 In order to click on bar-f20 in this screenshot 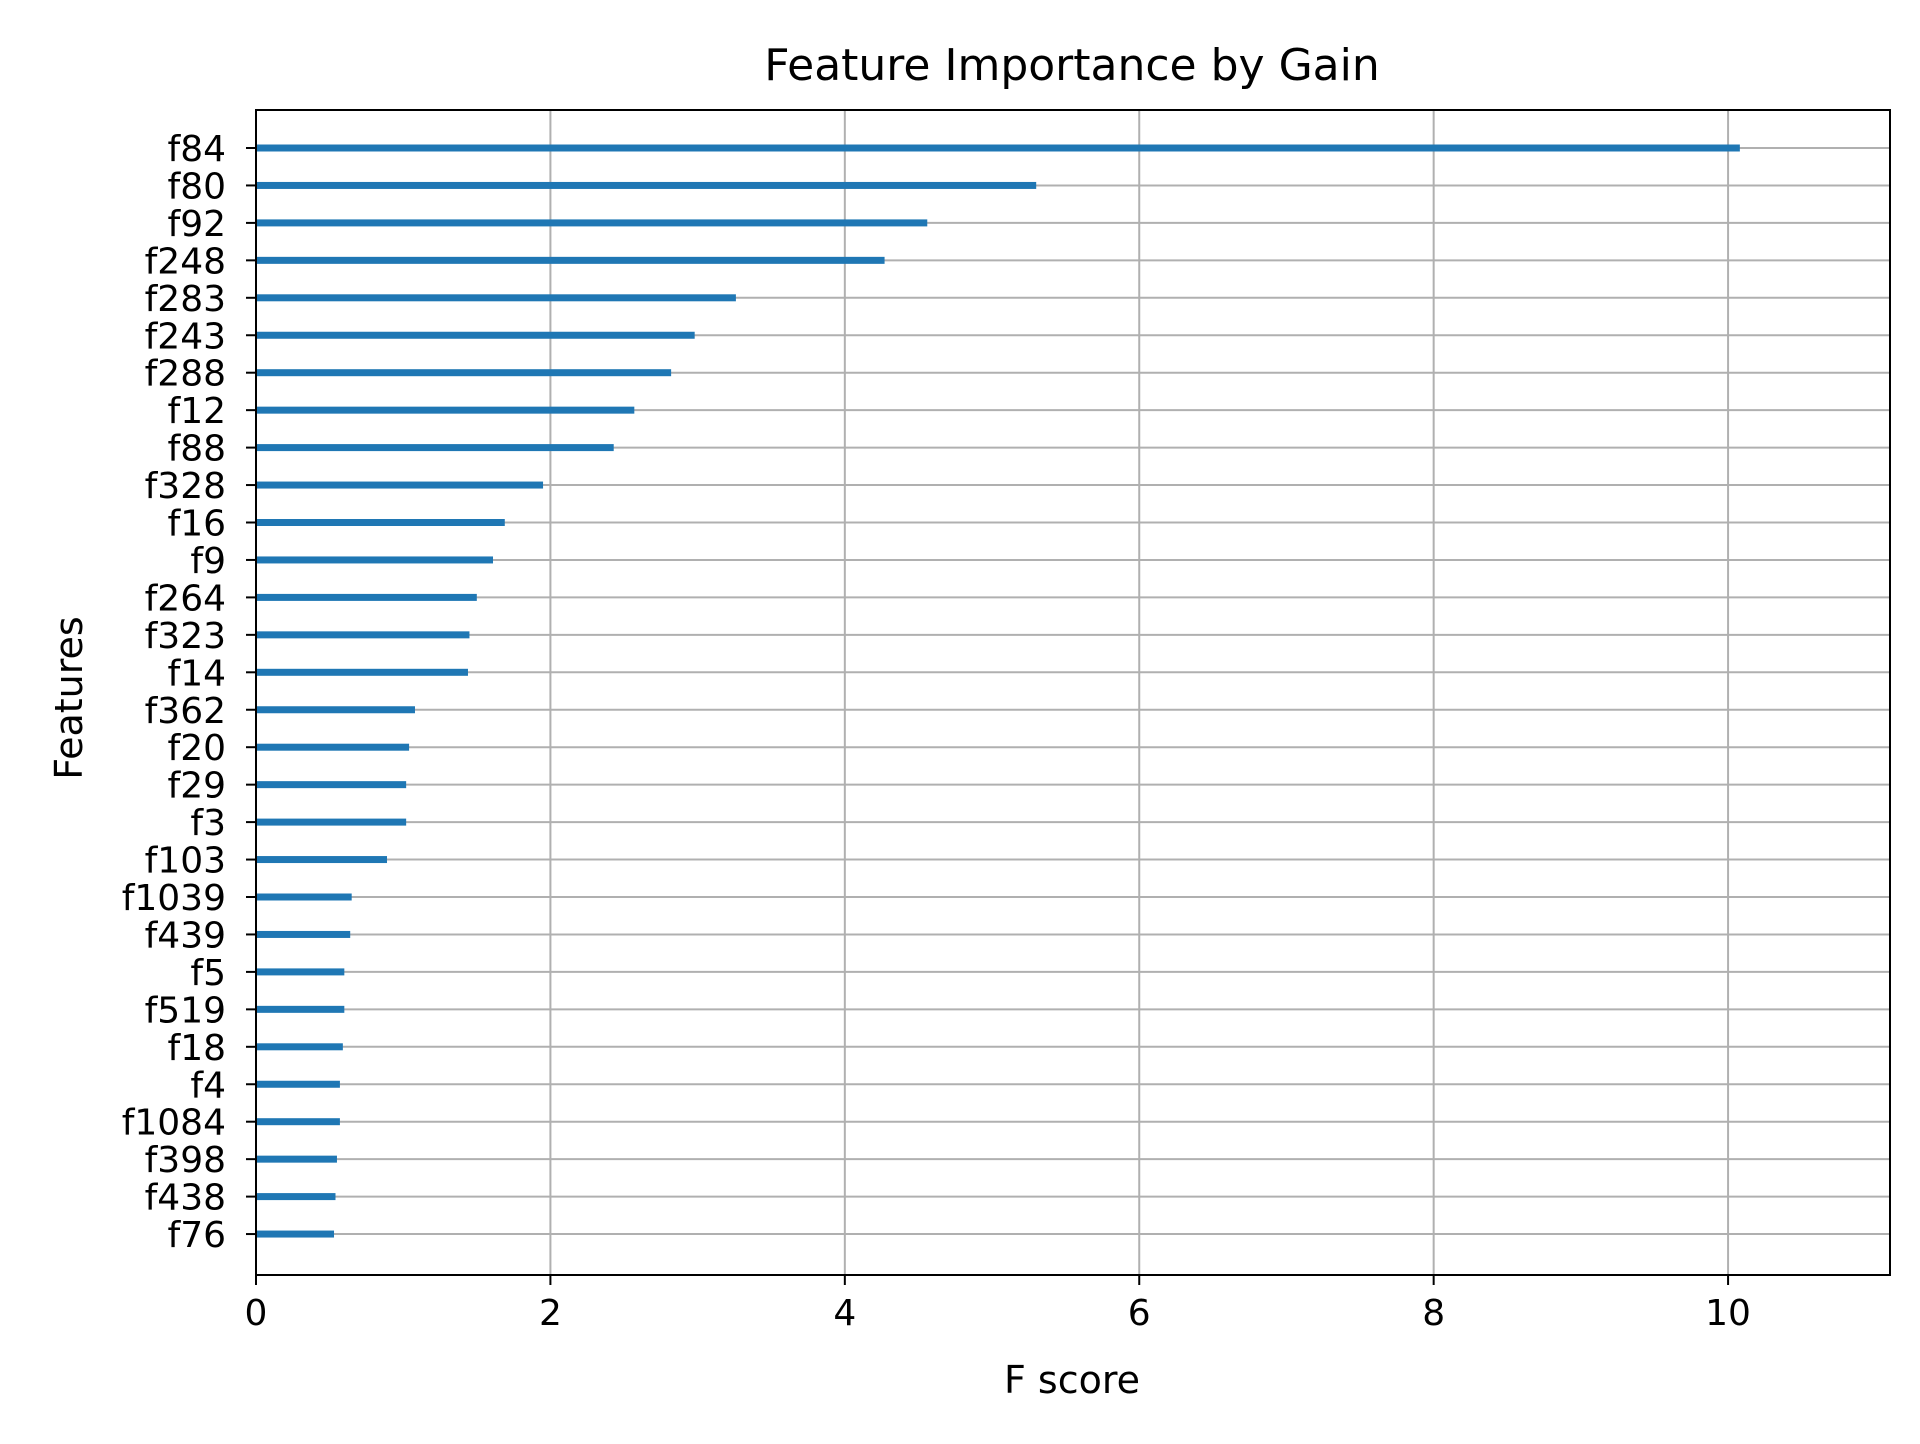, I will do `click(333, 747)`.